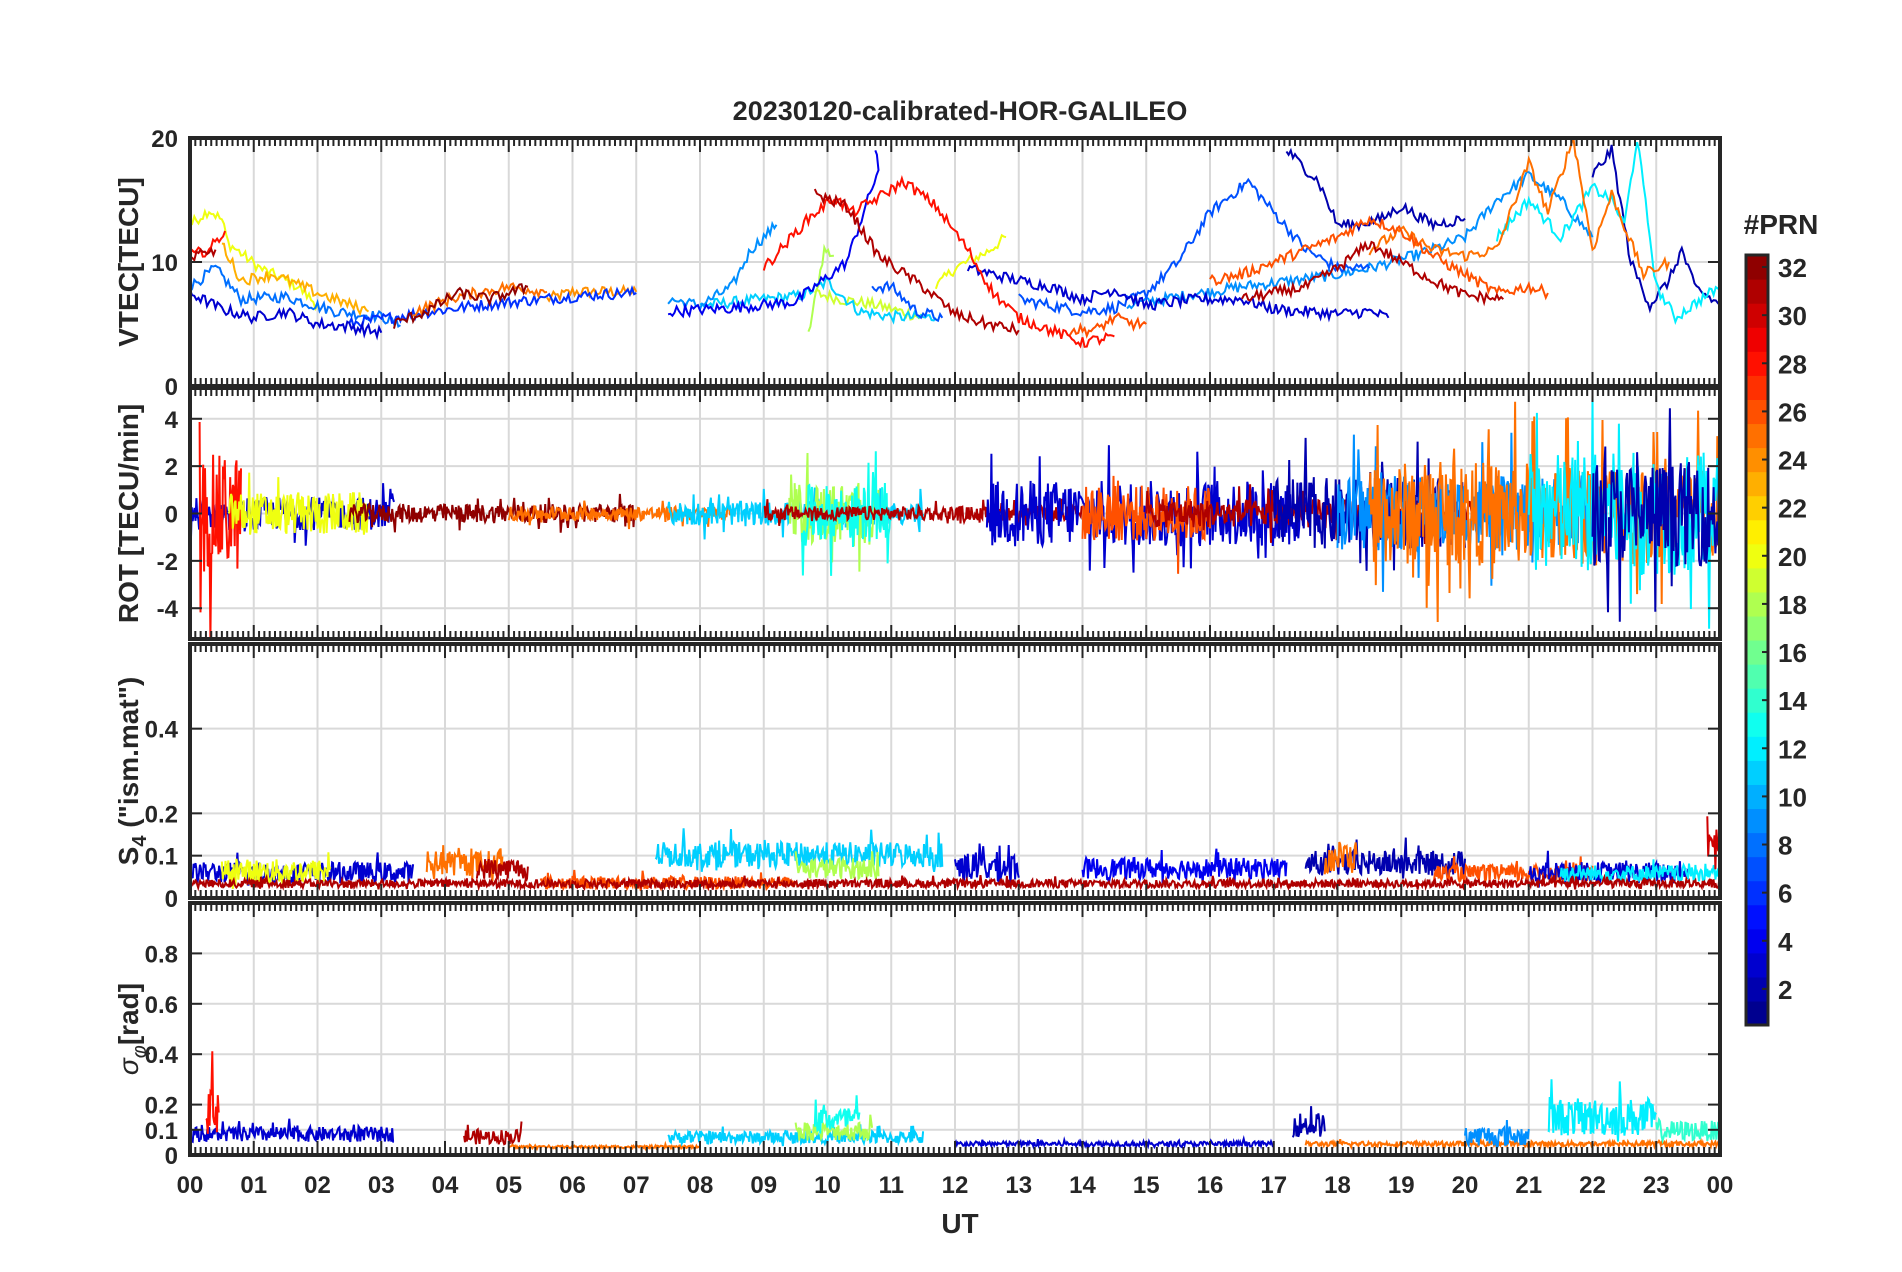 This screenshot has width=1902, height=1272. I want to click on colorbar-tick-label: 12, so click(1792, 749).